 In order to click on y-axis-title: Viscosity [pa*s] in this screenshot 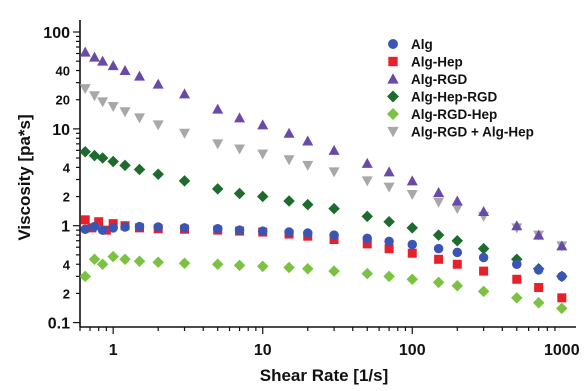, I will do `click(24, 177)`.